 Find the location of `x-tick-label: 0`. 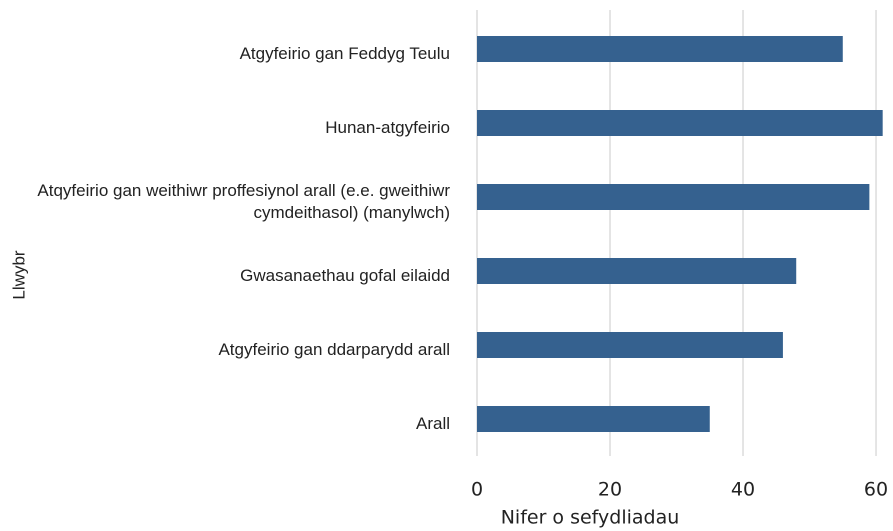

x-tick-label: 0 is located at coordinates (477, 490).